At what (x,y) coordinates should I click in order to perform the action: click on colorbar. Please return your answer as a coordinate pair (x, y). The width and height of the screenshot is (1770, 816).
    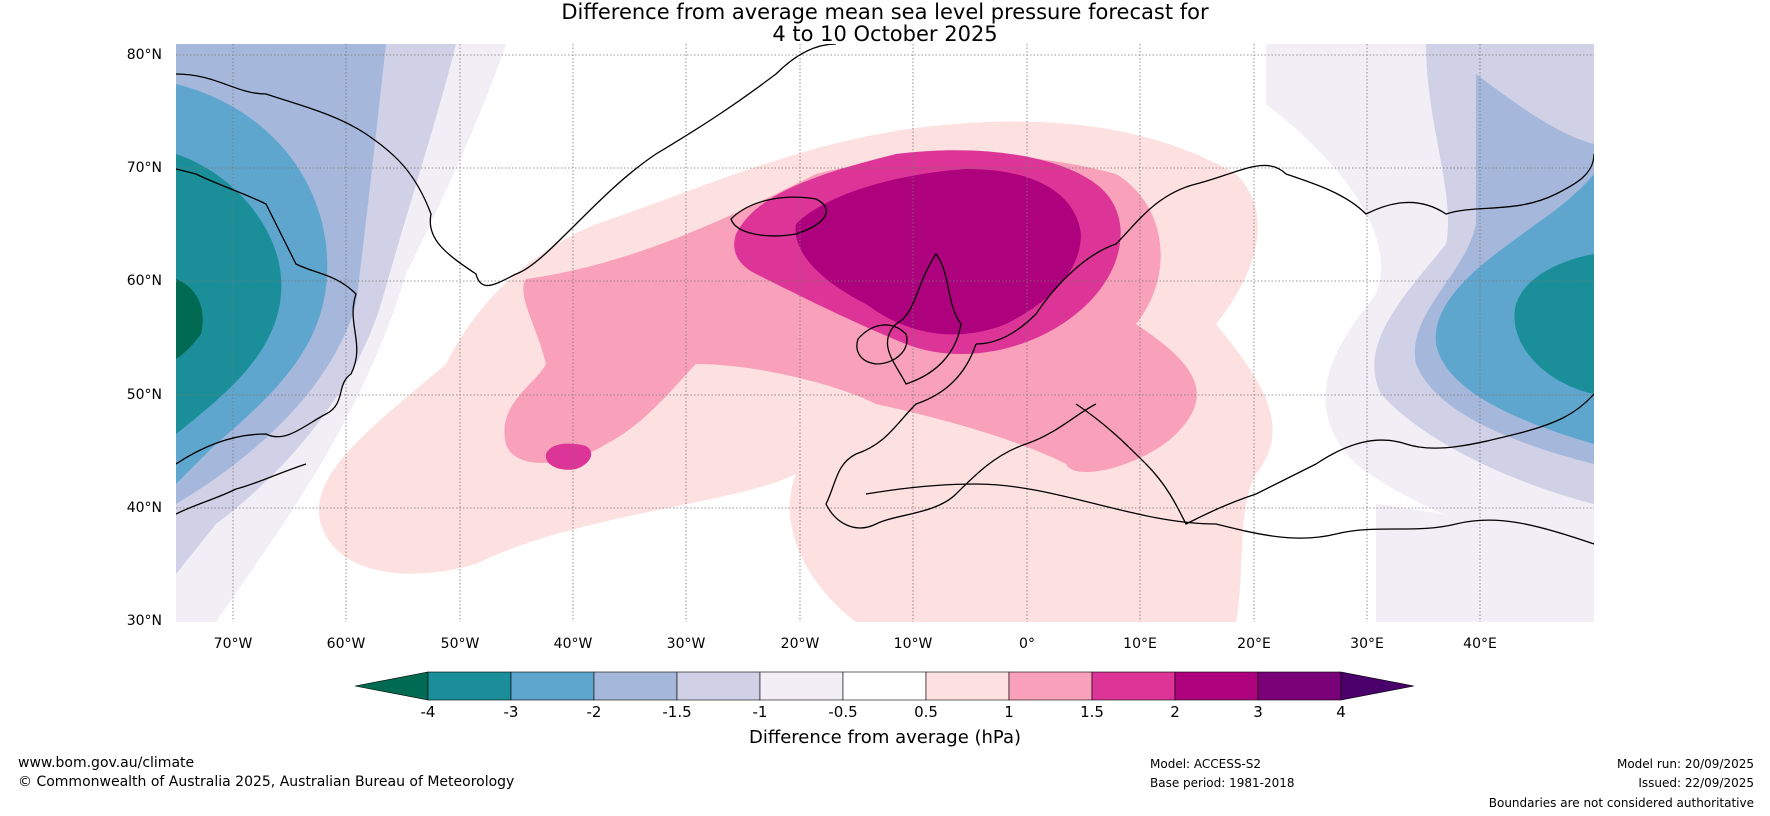
    Looking at the image, I should click on (884, 686).